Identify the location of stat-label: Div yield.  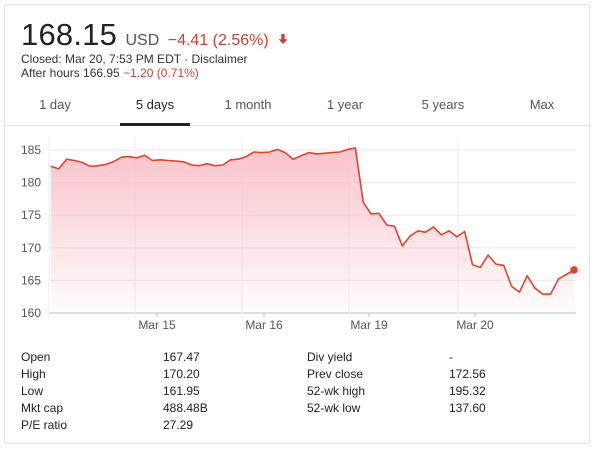
(330, 357).